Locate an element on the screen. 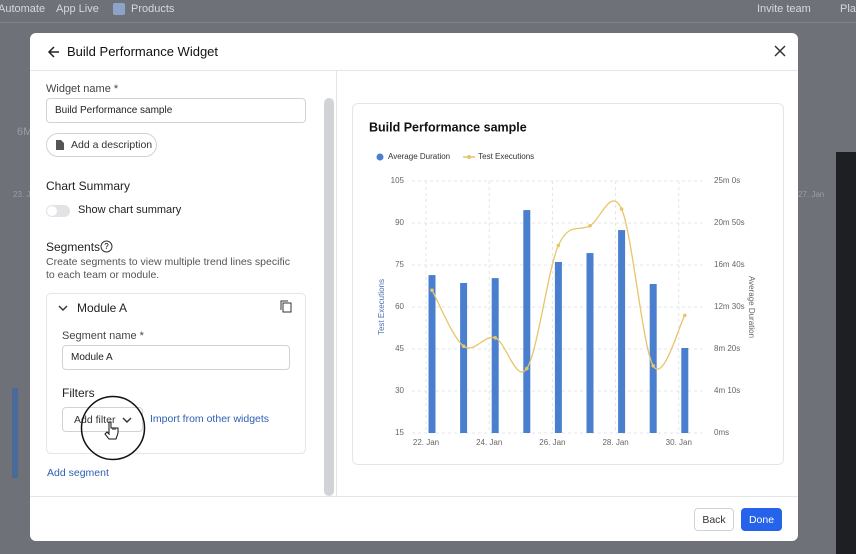  back-button: Back is located at coordinates (714, 519).